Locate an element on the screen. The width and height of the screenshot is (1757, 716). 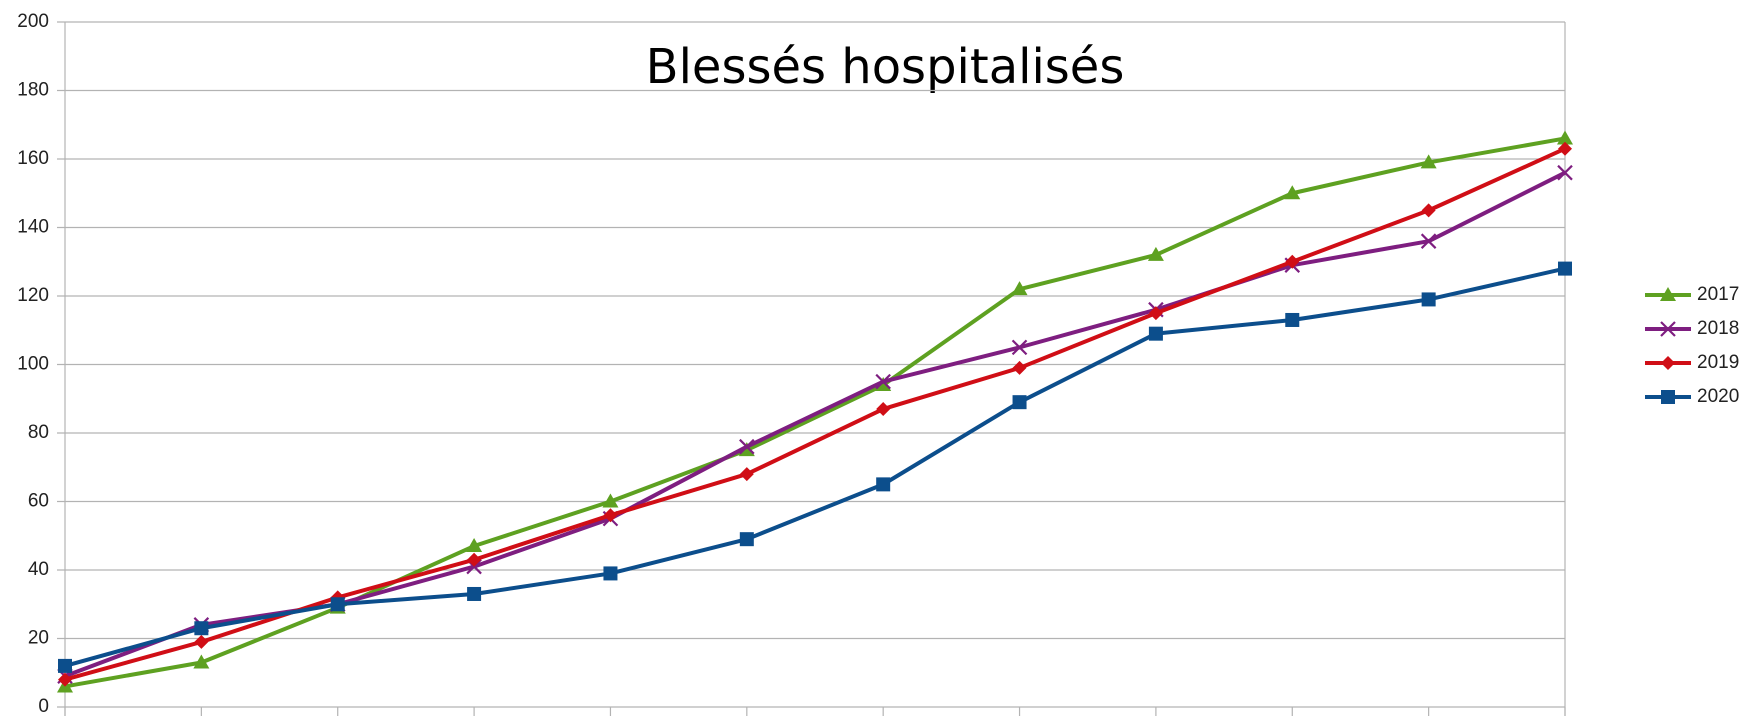
y-tick-label: 200 is located at coordinates (33, 21).